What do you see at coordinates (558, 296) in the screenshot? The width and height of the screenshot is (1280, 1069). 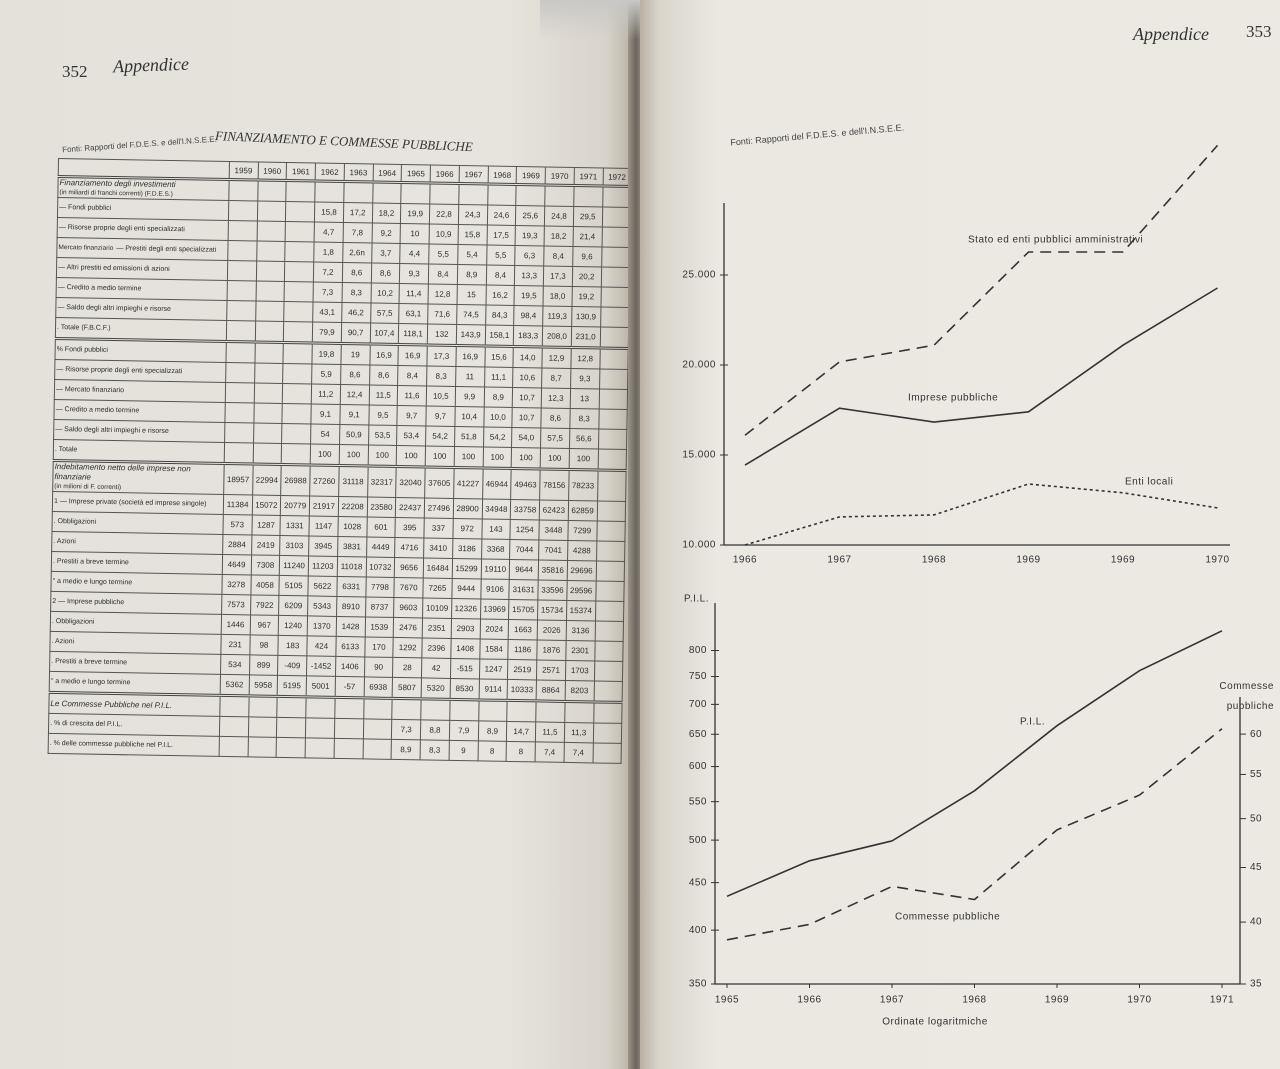 I see `table-cell: 18,0` at bounding box center [558, 296].